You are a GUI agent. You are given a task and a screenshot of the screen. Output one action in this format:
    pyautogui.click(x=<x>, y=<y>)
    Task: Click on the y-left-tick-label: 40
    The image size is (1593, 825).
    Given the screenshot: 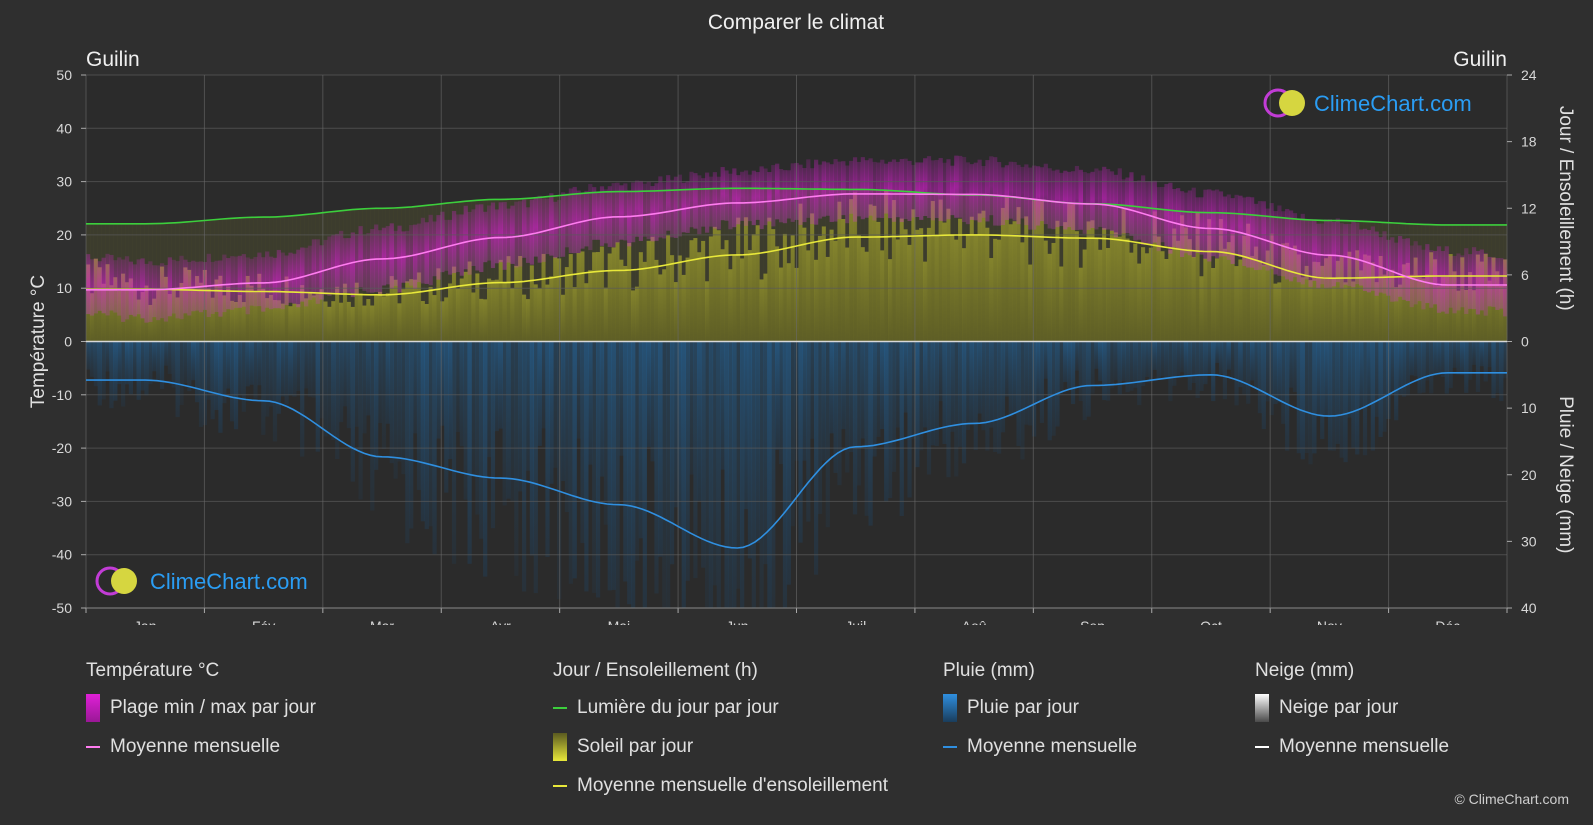 What is the action you would take?
    pyautogui.click(x=64, y=128)
    